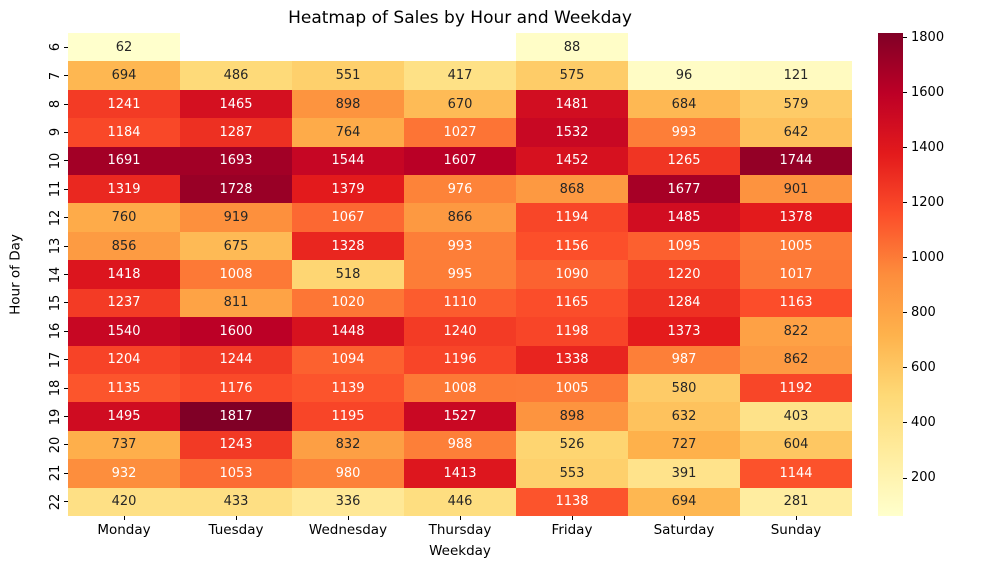  I want to click on heatmap-cell: 446, so click(460, 501).